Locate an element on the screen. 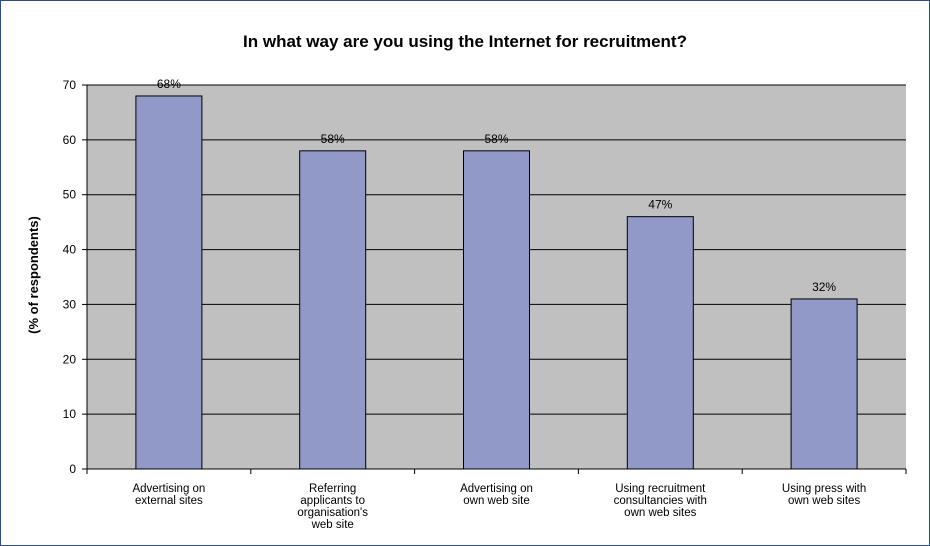 This screenshot has height=546, width=930. y-tick-label: 40 is located at coordinates (70, 250).